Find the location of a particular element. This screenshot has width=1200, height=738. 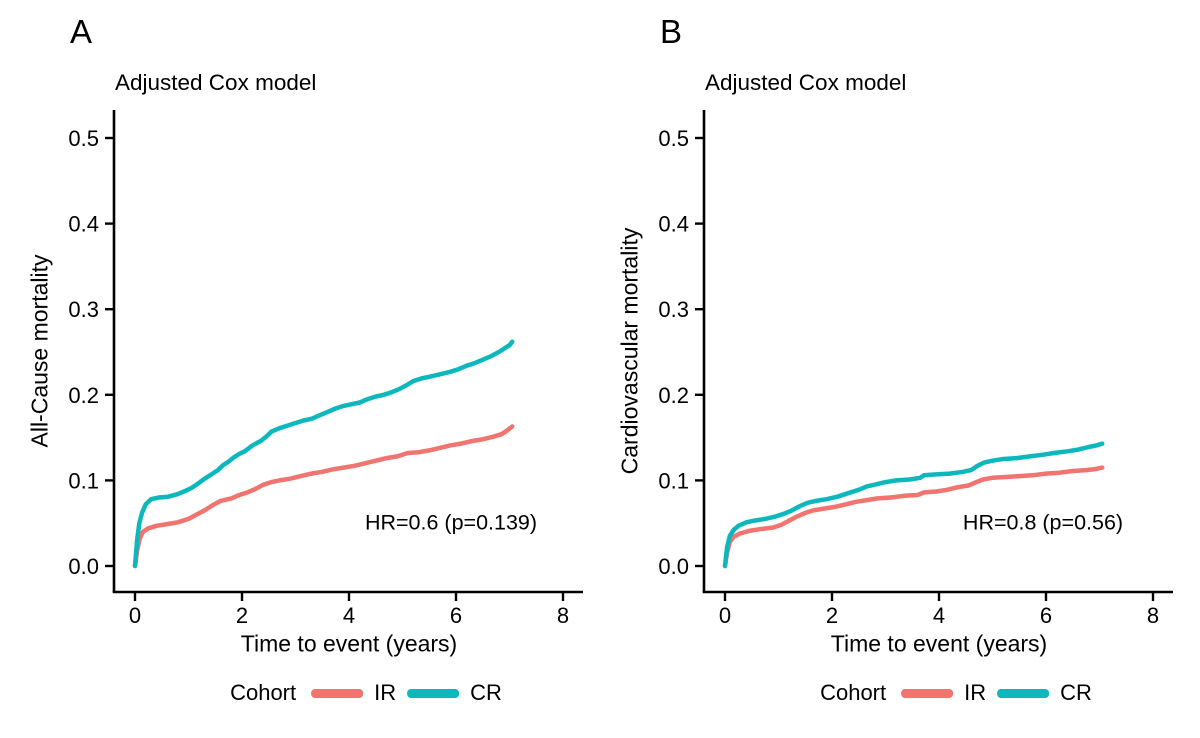

panel-b-hr-annotation: HR=0.8 (p=0.56) is located at coordinates (1043, 522).